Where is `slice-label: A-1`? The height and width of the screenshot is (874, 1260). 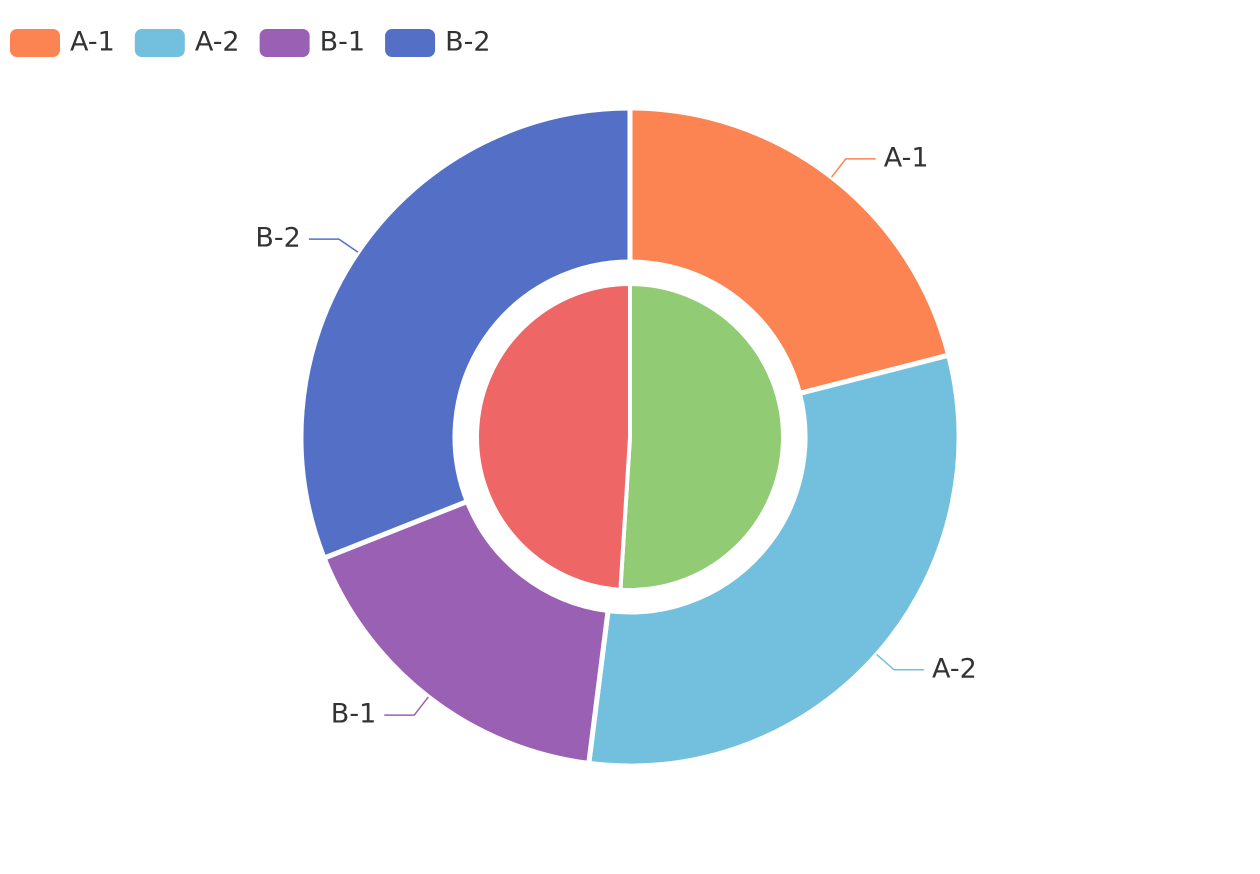
slice-label: A-1 is located at coordinates (906, 157).